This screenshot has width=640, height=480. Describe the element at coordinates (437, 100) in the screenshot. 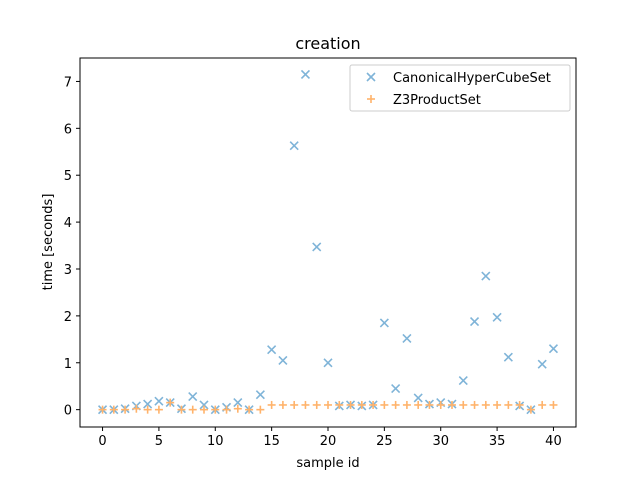

I see `legend-label: Z3ProductSet` at that location.